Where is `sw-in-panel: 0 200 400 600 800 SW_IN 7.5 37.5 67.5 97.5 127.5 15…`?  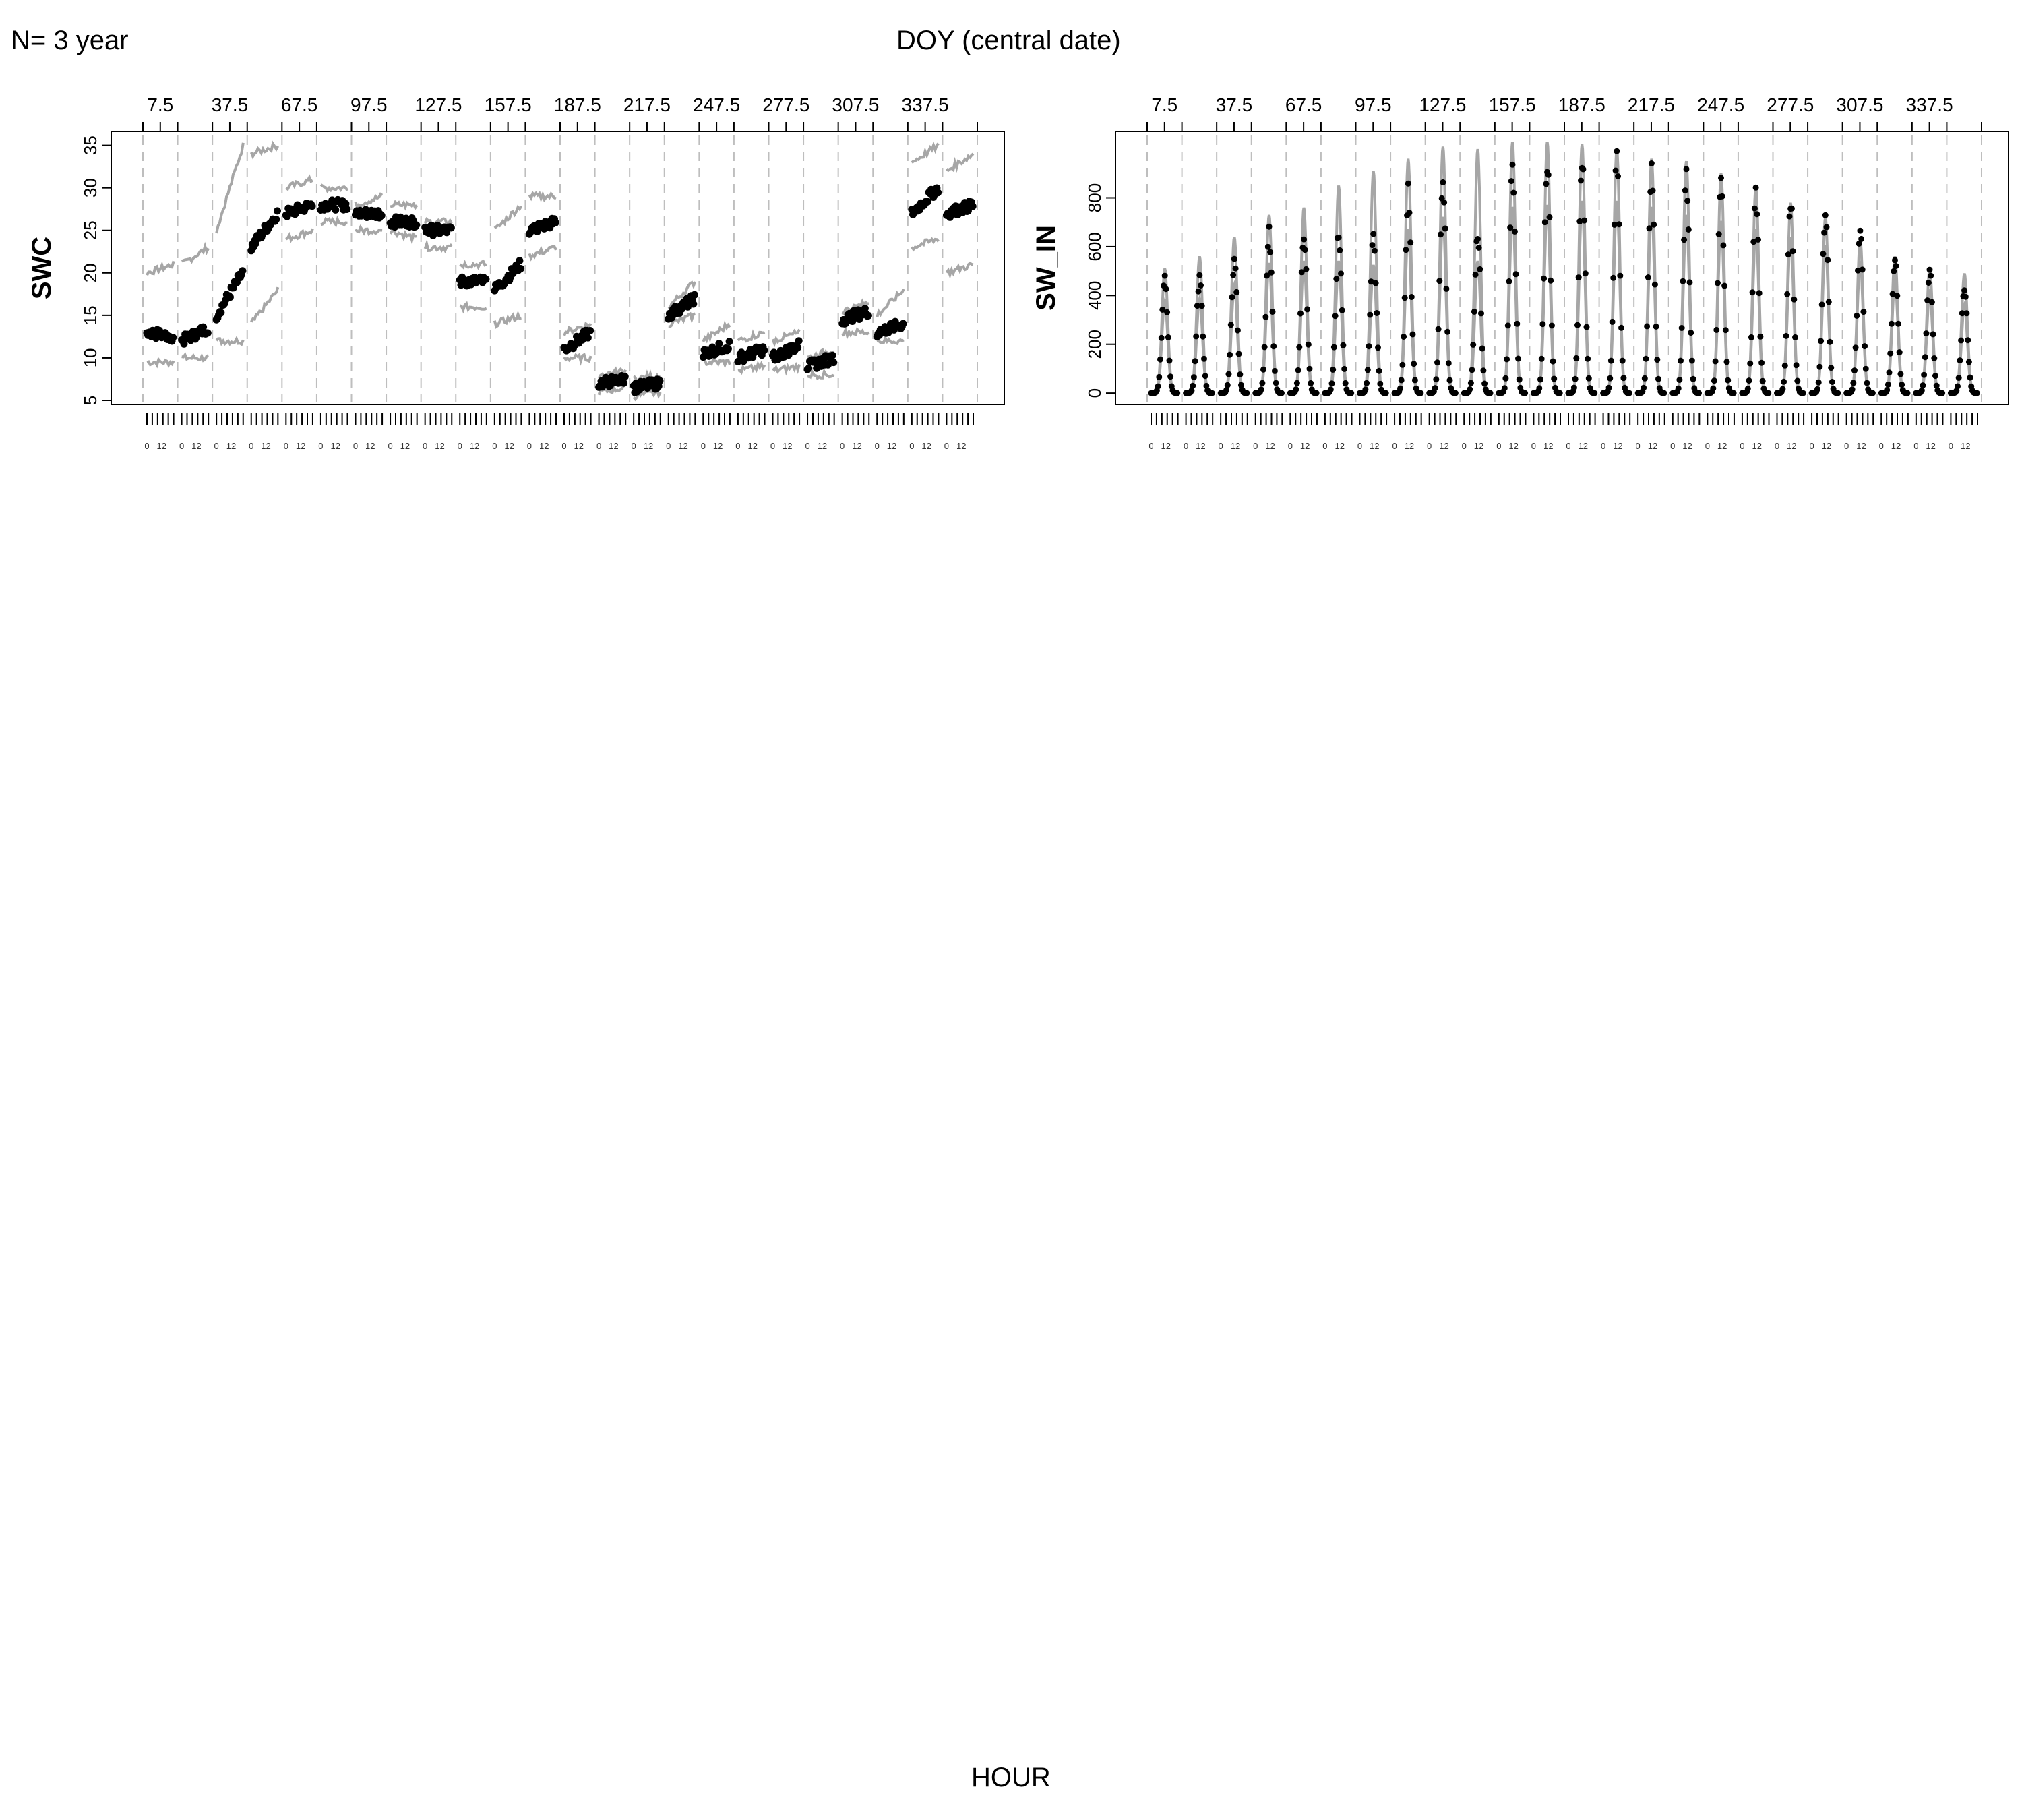
sw-in-panel: 0 200 400 600 800 SW_IN 7.5 37.5 67.5 97.5 127.5 15… is located at coordinates (1520, 272).